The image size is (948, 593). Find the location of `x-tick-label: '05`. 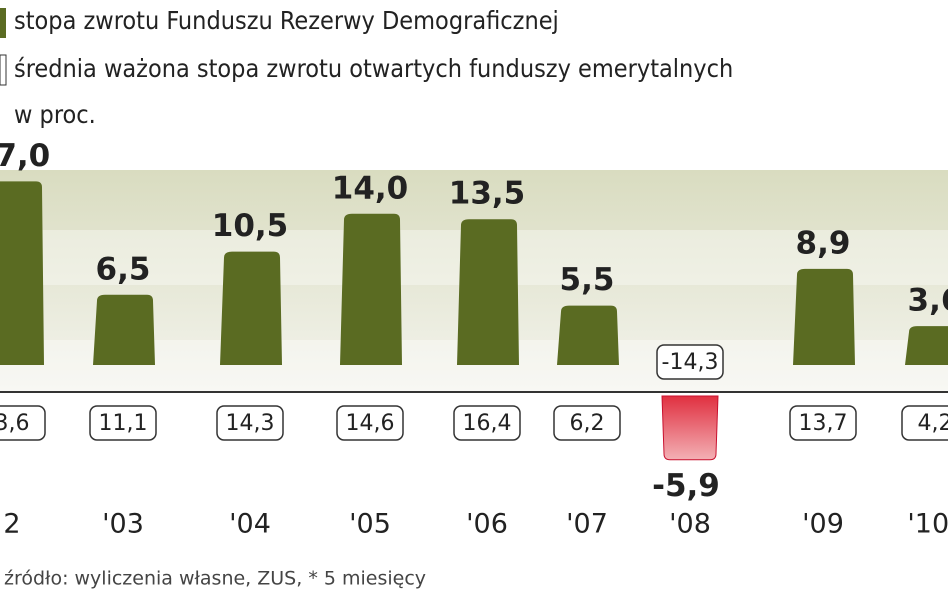

x-tick-label: '05 is located at coordinates (370, 524).